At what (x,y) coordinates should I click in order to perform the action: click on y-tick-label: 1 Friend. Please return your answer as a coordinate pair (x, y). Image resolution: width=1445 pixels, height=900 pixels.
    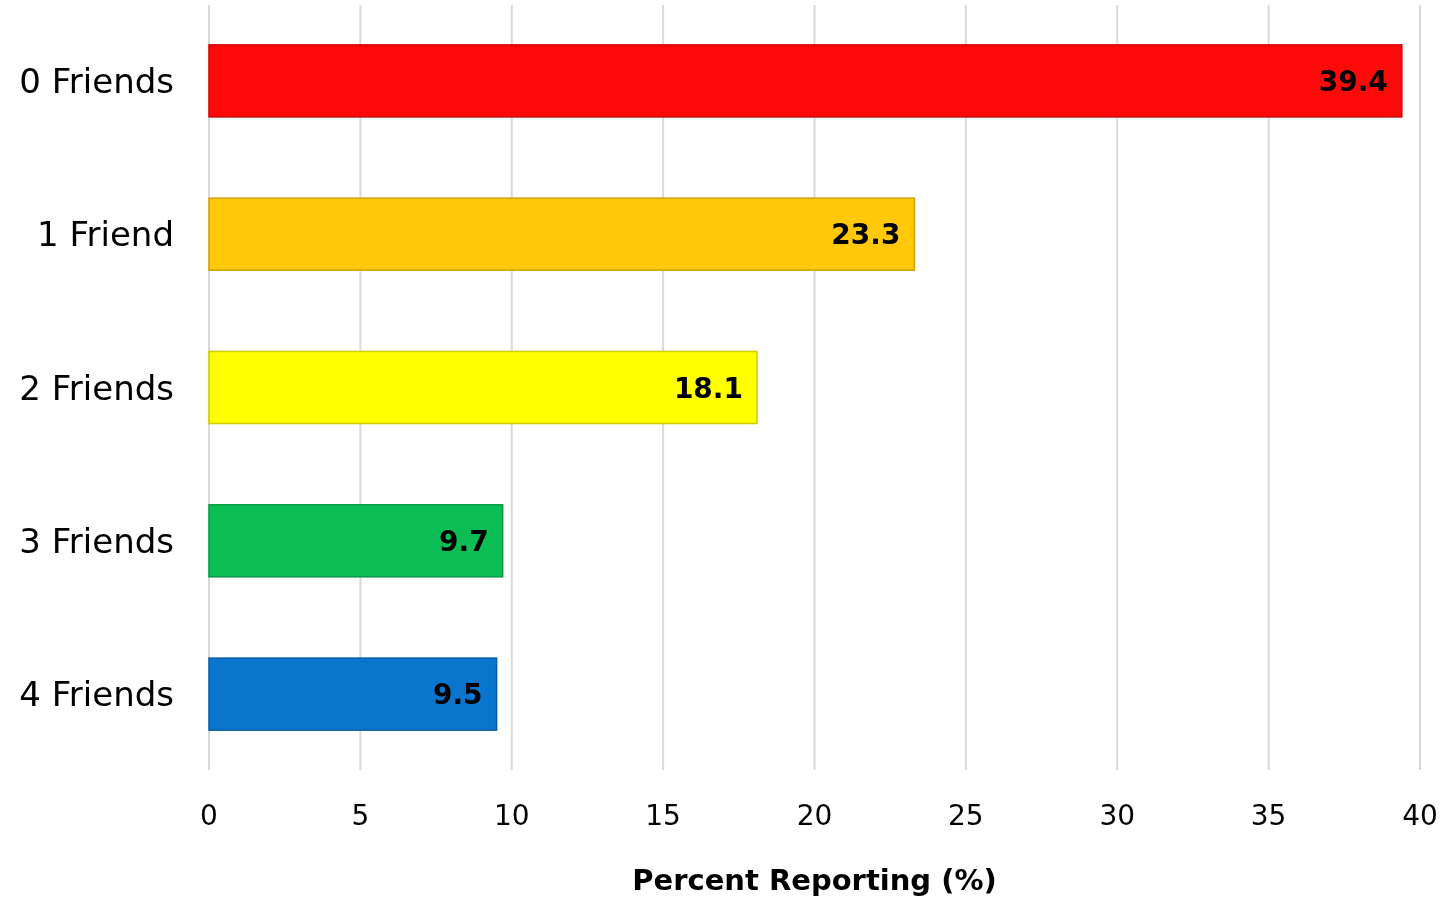
    Looking at the image, I should click on (105, 234).